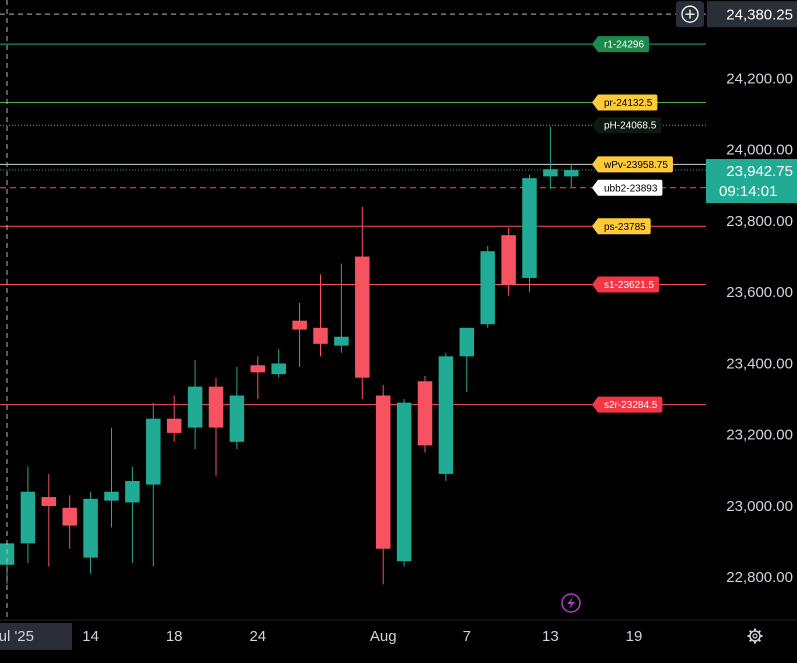 The height and width of the screenshot is (663, 797). Describe the element at coordinates (634, 636) in the screenshot. I see `time-tick-label: 19` at that location.